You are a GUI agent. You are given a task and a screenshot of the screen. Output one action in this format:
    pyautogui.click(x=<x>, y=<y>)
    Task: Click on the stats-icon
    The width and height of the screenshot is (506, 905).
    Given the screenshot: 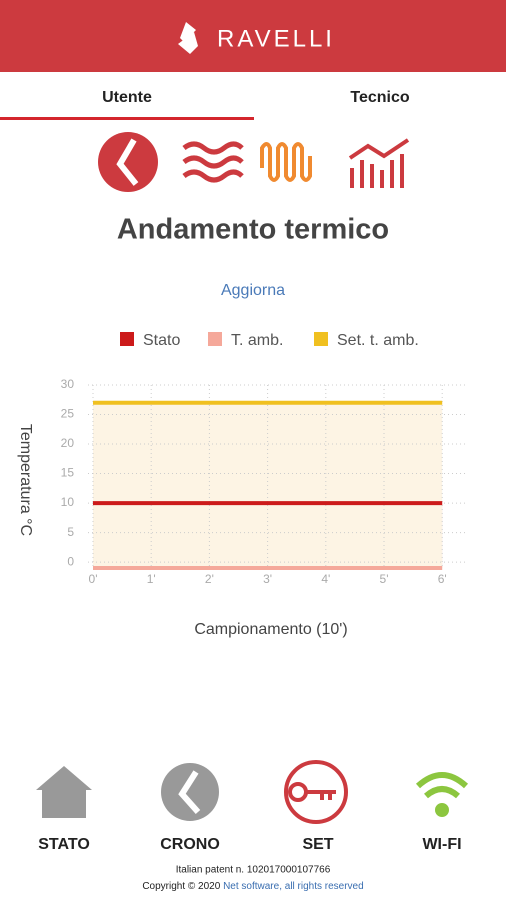 What is the action you would take?
    pyautogui.click(x=379, y=163)
    